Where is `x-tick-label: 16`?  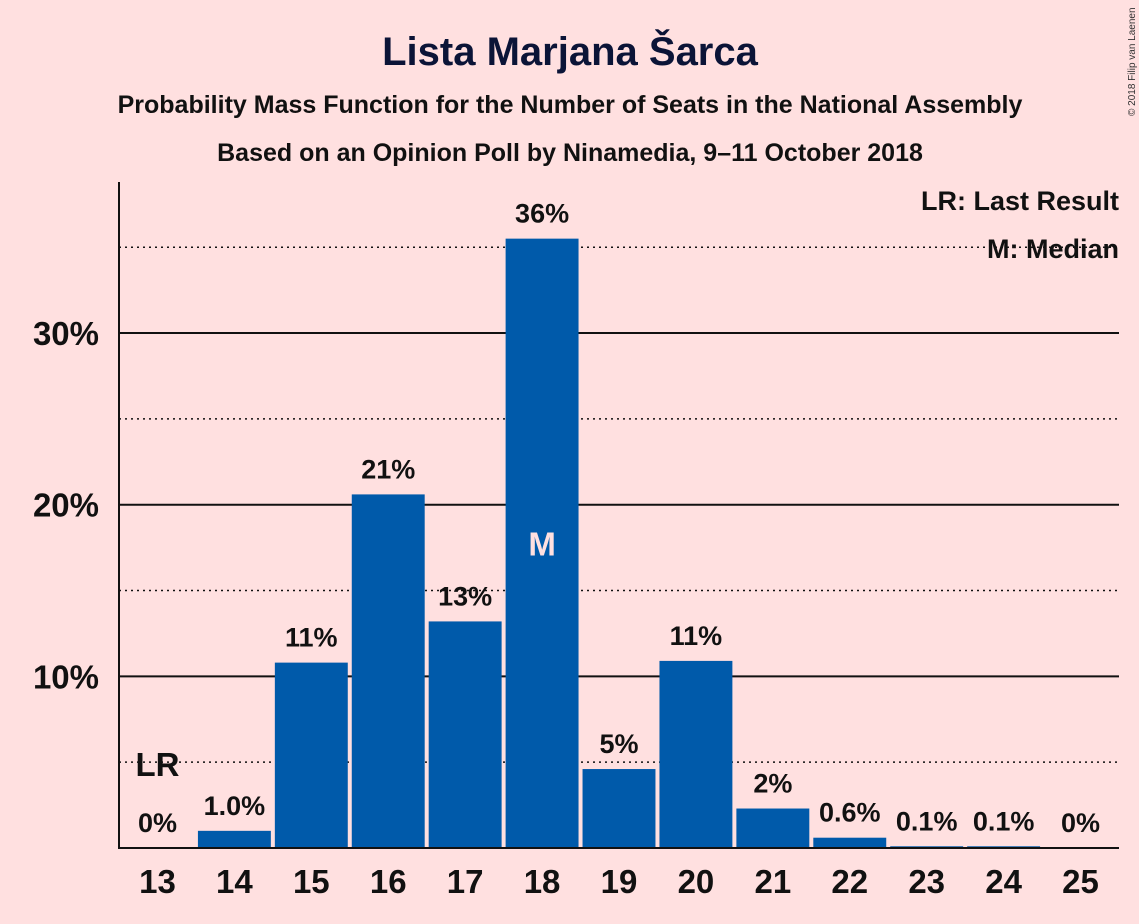
x-tick-label: 16 is located at coordinates (388, 881).